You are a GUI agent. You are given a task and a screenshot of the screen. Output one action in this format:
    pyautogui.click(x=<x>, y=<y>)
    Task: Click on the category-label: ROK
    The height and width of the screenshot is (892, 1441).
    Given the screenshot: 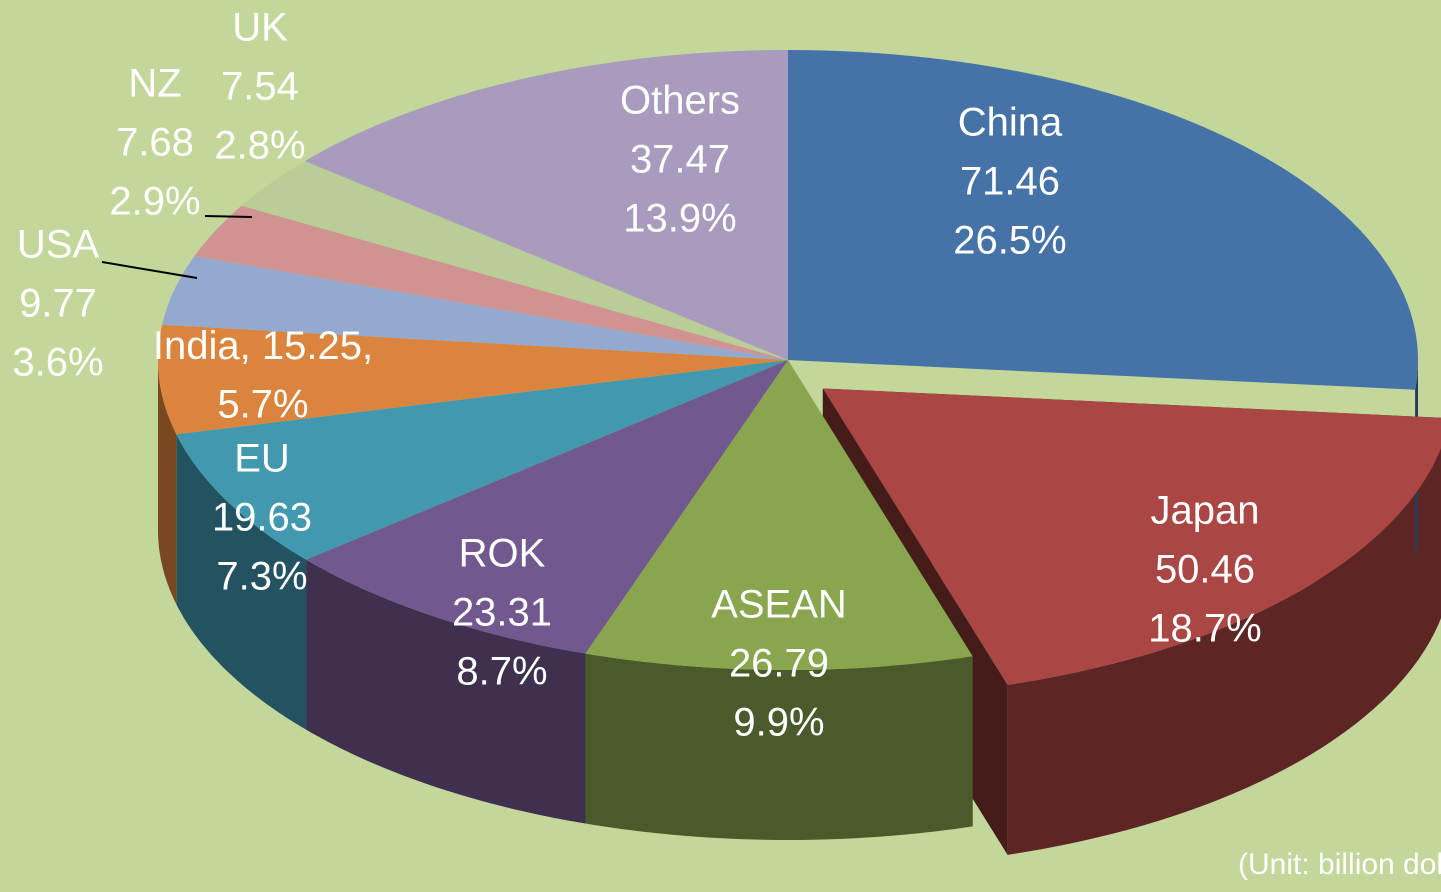 What is the action you would take?
    pyautogui.click(x=502, y=554)
    